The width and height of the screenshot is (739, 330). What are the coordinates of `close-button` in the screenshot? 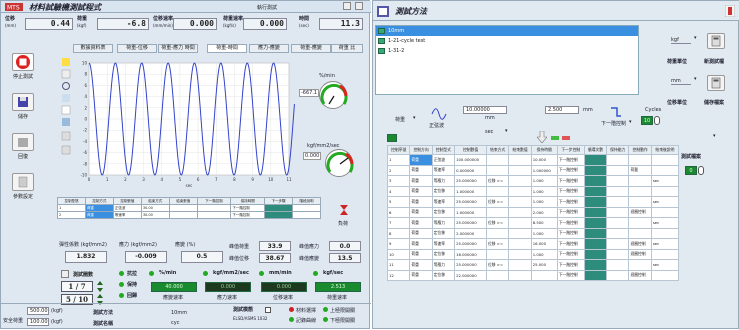 It's located at (359, 6).